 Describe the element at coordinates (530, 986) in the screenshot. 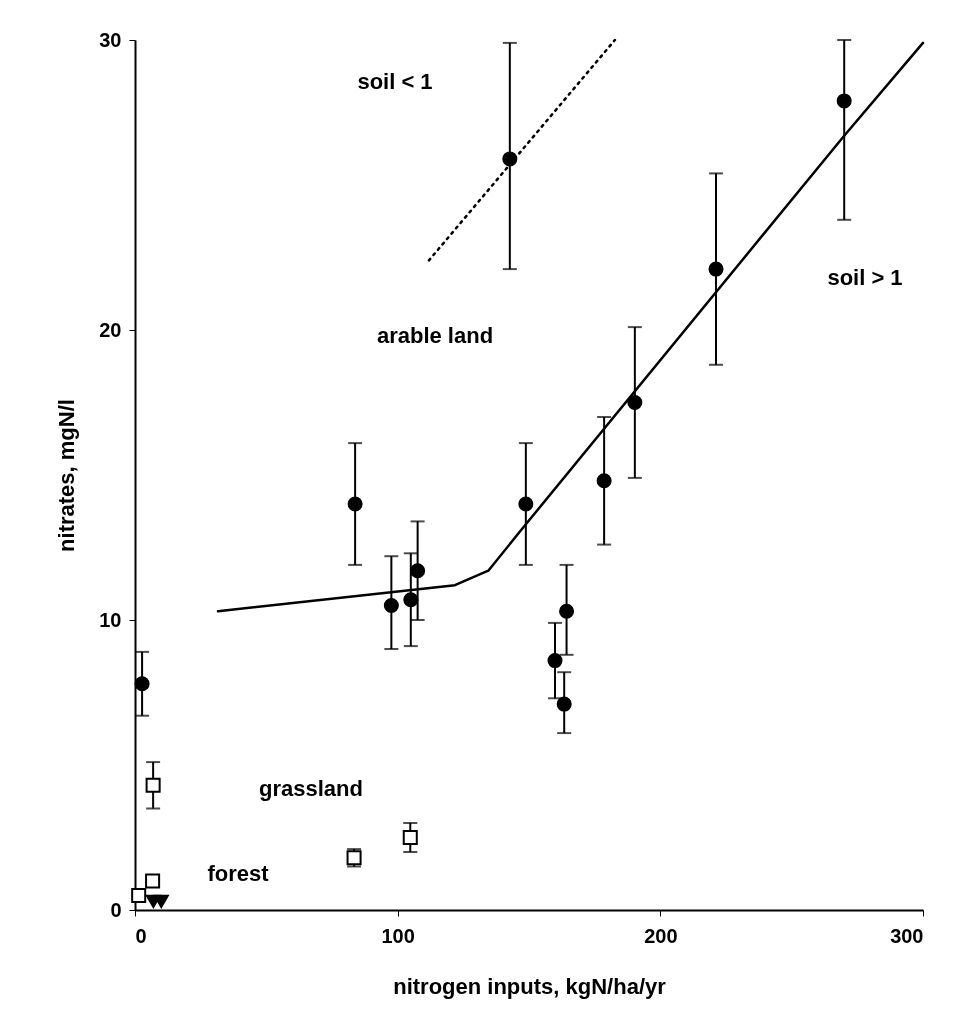

I see `x-axis-title: nitrogen inputs, kgN/ha/yr` at that location.